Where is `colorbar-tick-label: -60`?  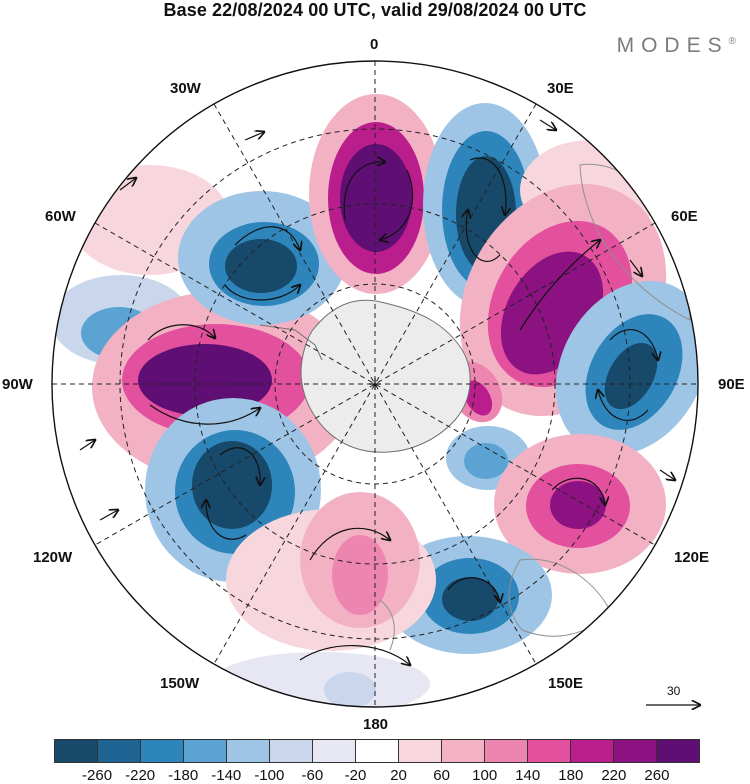 colorbar-tick-label: -60 is located at coordinates (312, 775).